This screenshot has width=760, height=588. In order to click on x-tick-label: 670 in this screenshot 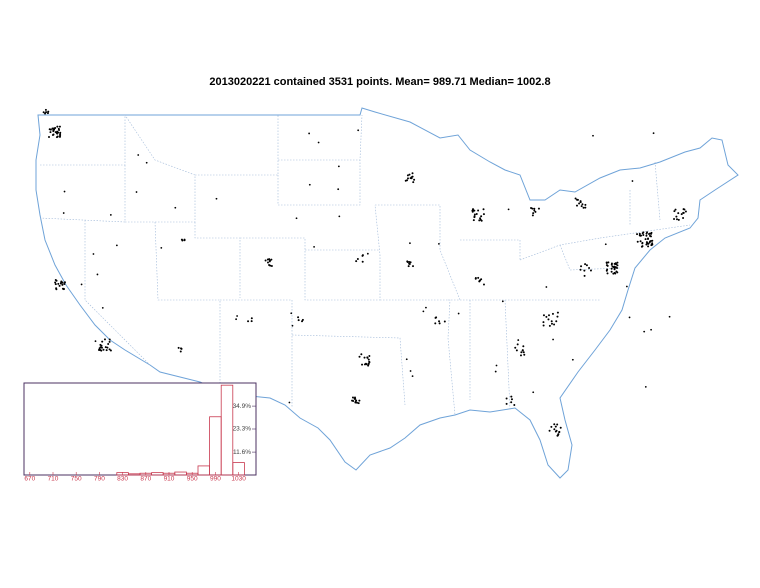, I will do `click(29, 479)`.